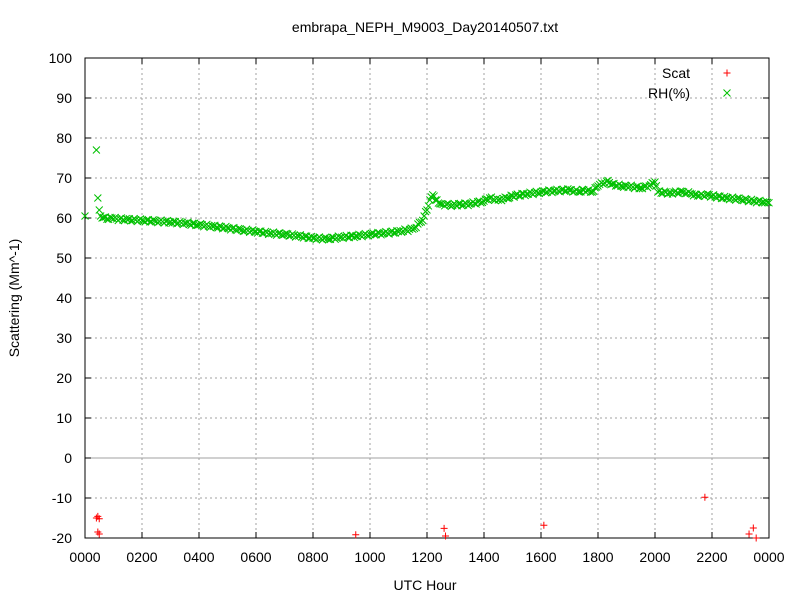 The height and width of the screenshot is (600, 800). What do you see at coordinates (540, 557) in the screenshot?
I see `x-tick-label: 1600` at bounding box center [540, 557].